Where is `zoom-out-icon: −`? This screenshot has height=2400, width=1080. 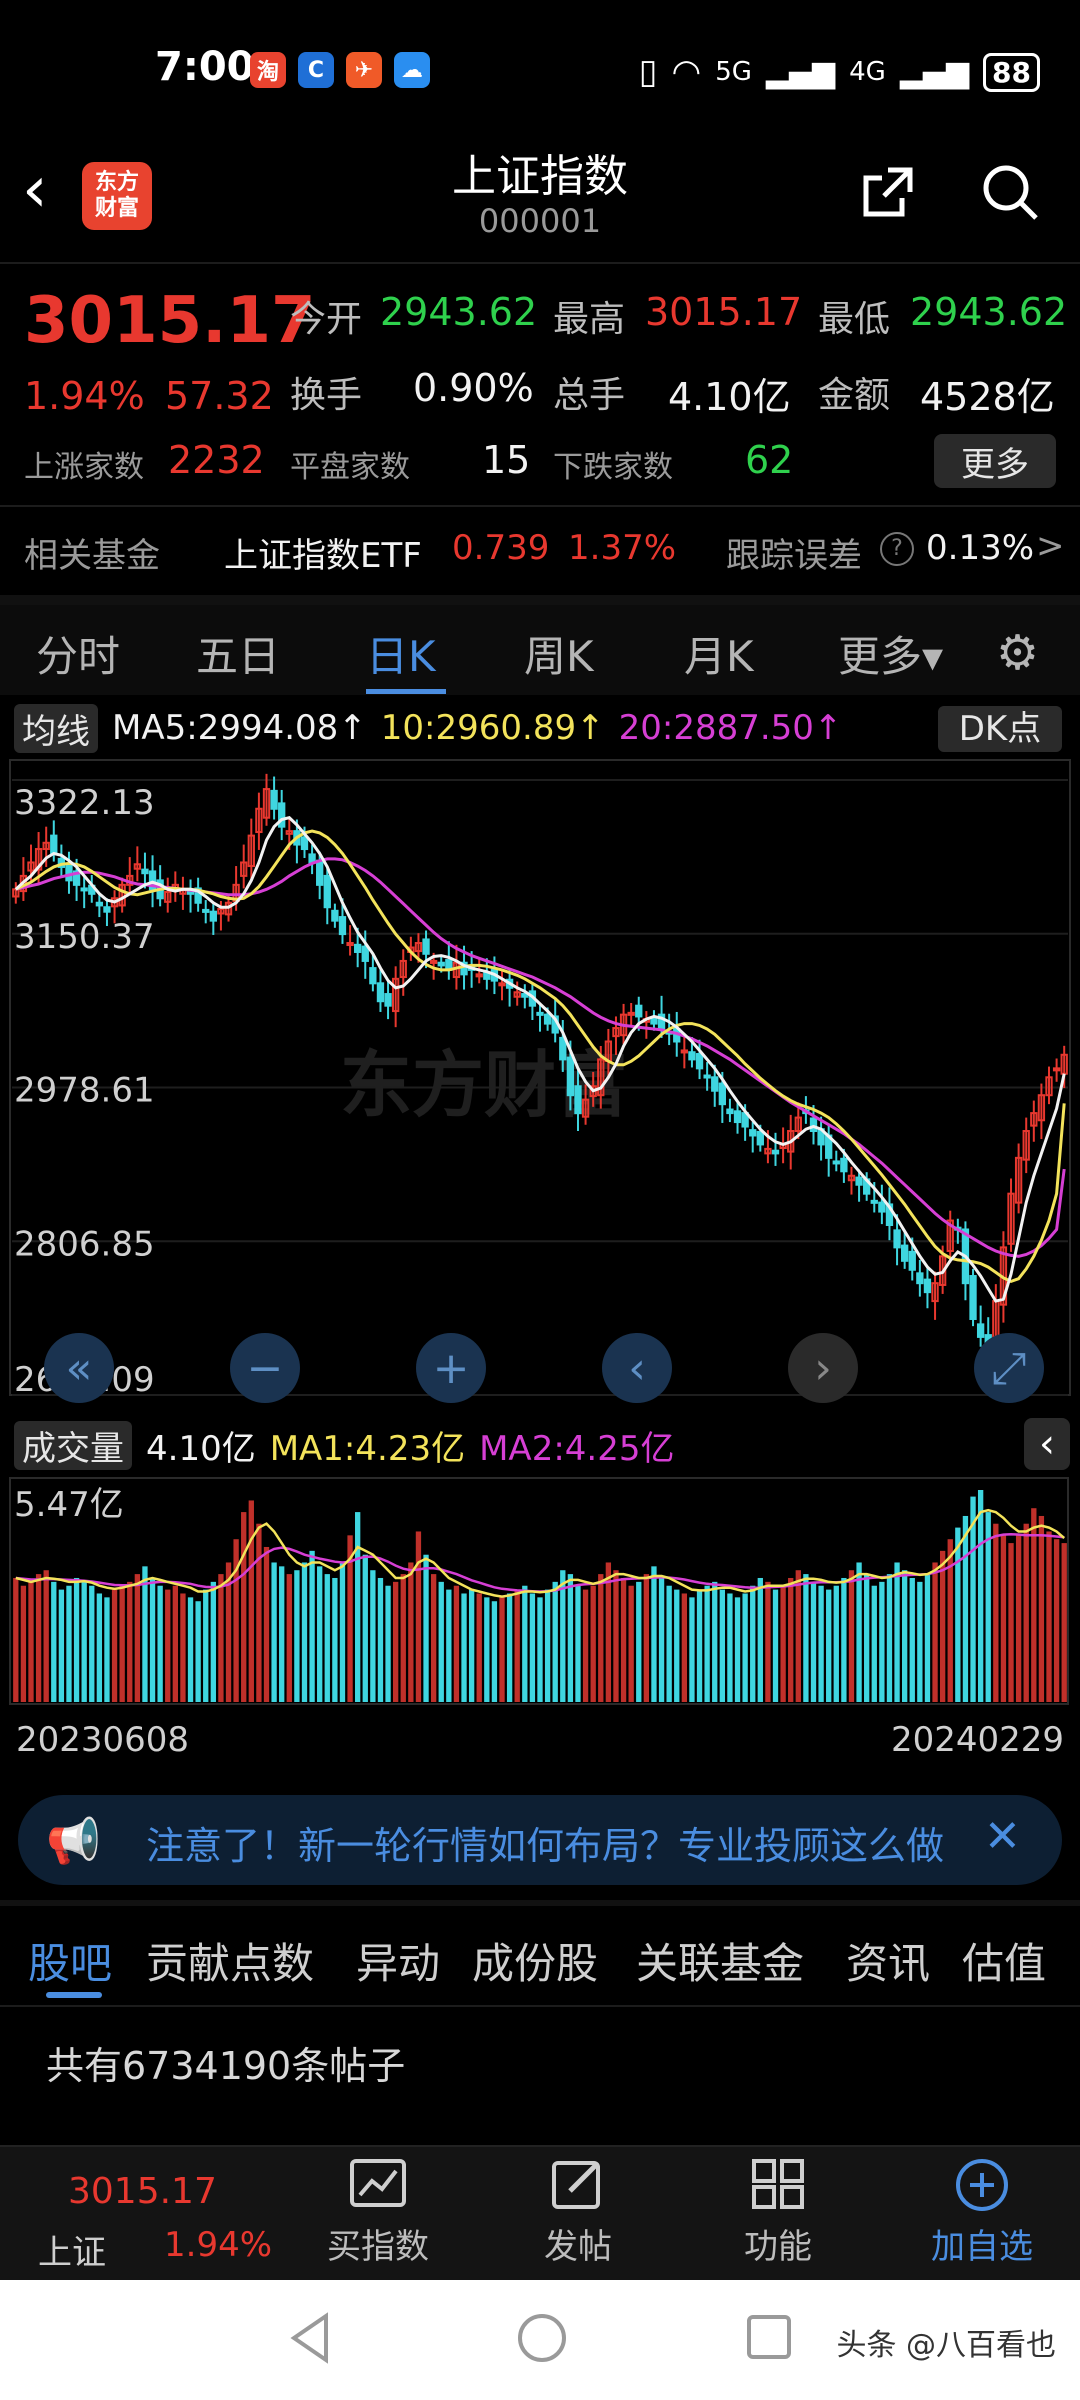 zoom-out-icon: − is located at coordinates (265, 1368).